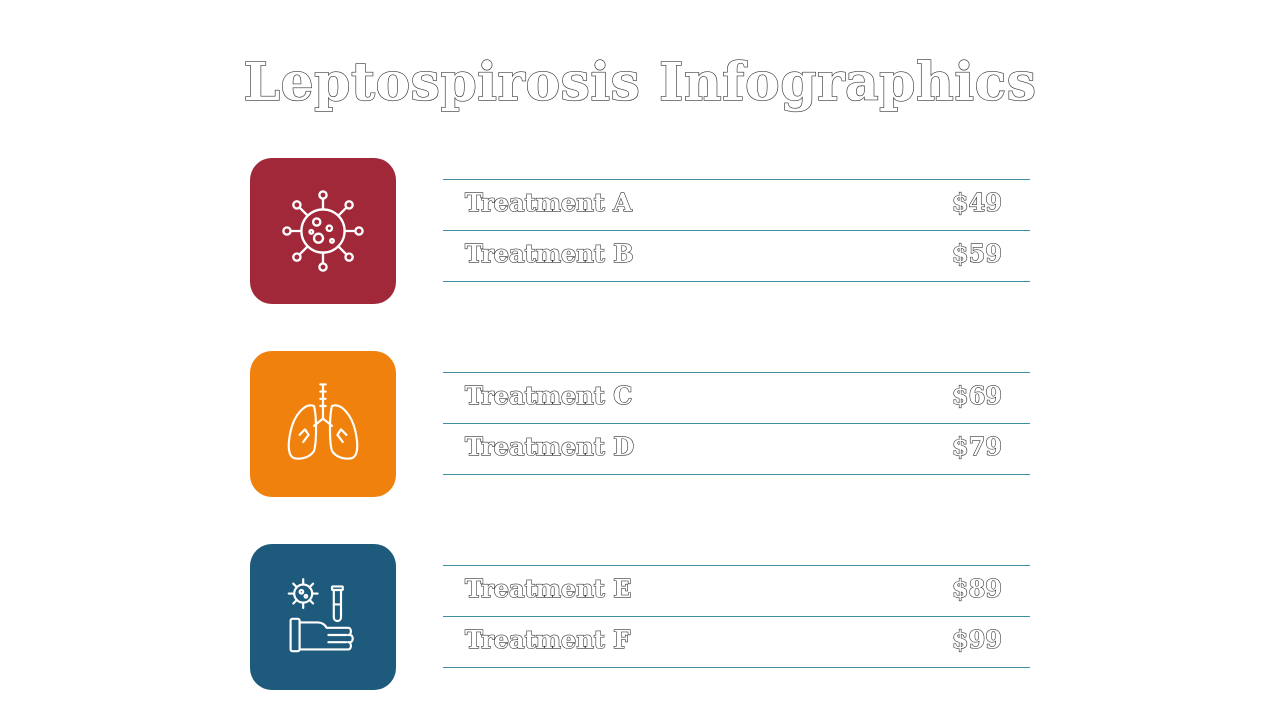  I want to click on table-row: Treatment C $69, so click(736, 397).